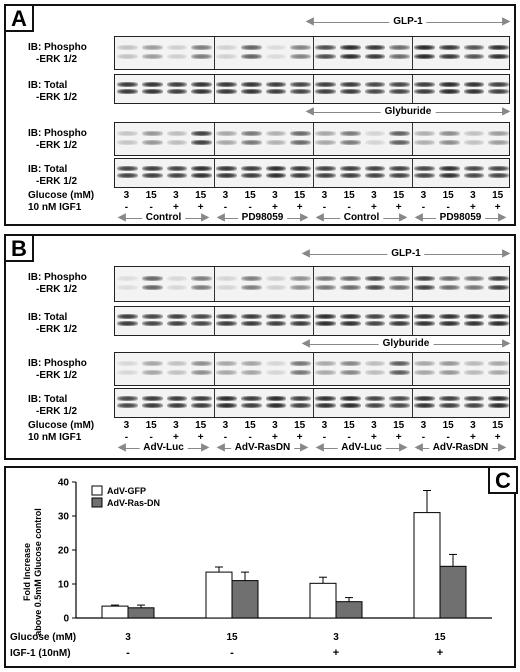 This screenshot has width=520, height=672. What do you see at coordinates (312, 173) in the screenshot?
I see `panel-a-blot-total-glyburide` at bounding box center [312, 173].